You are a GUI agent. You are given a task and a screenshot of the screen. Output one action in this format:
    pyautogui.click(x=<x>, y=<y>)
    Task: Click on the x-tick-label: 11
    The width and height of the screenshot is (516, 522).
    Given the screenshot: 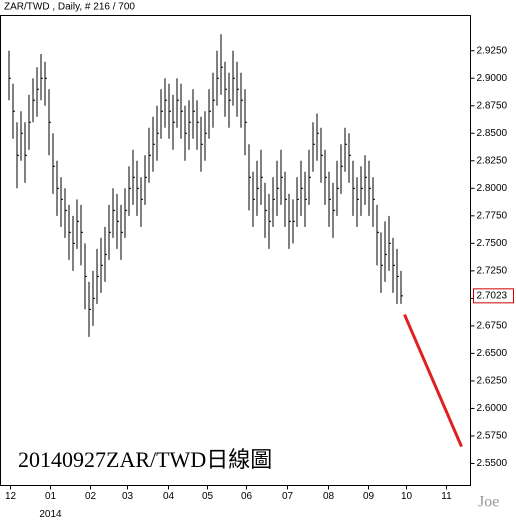 What is the action you would take?
    pyautogui.click(x=446, y=496)
    